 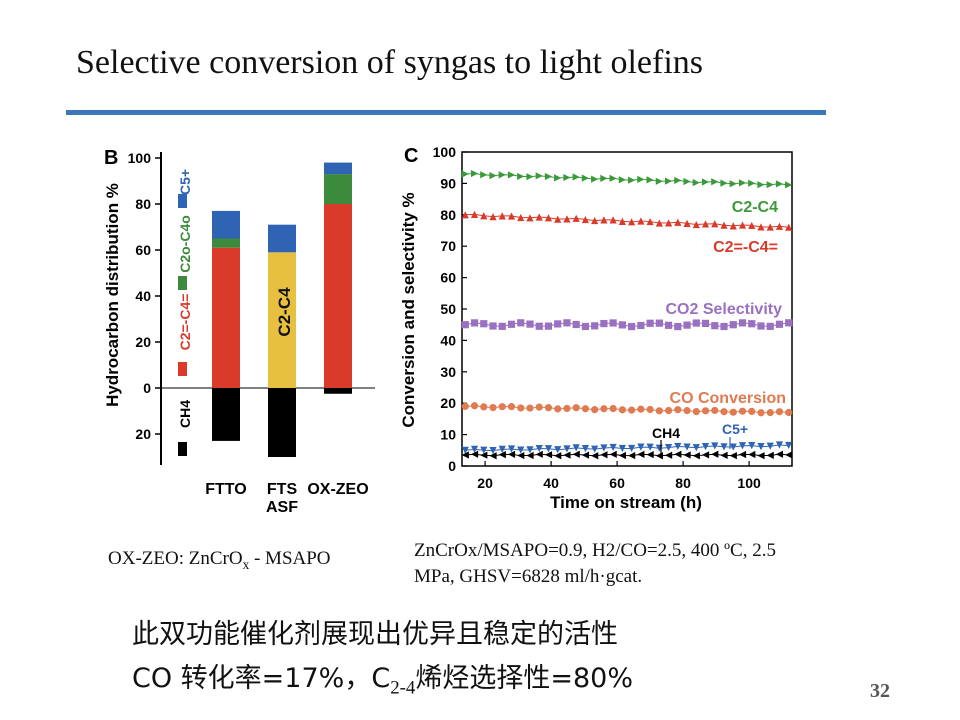 I want to click on series-label-co: CO Conversion, so click(x=728, y=398).